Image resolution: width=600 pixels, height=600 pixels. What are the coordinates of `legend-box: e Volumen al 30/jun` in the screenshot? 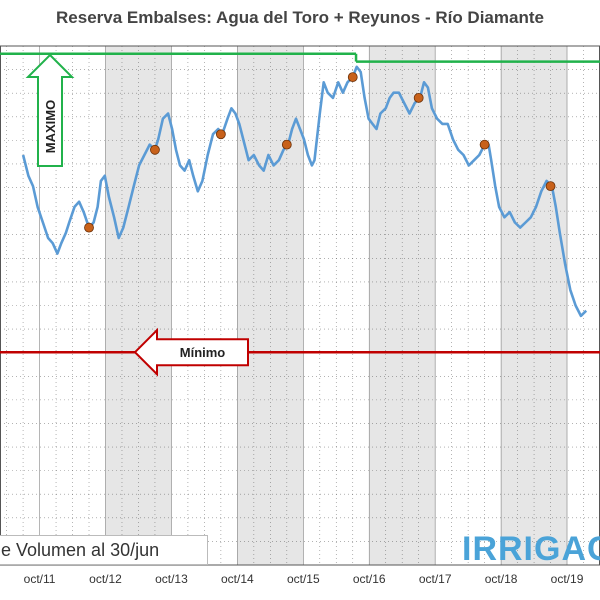 It's located at (104, 550).